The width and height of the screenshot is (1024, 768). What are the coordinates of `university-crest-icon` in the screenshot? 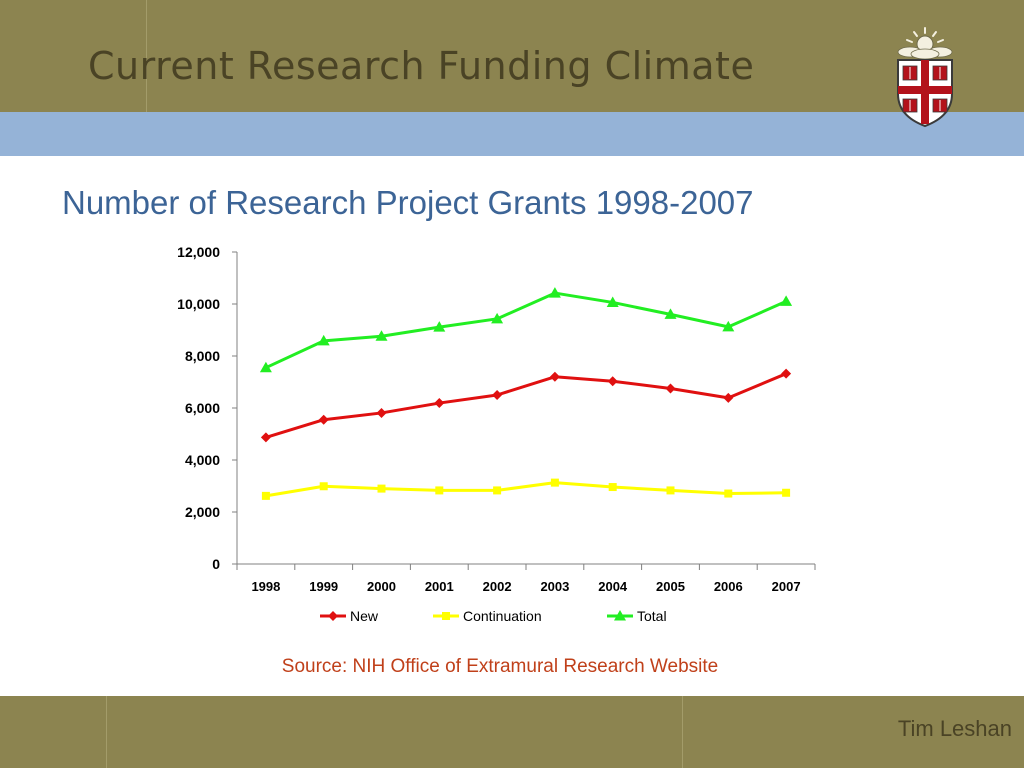 It's located at (925, 77).